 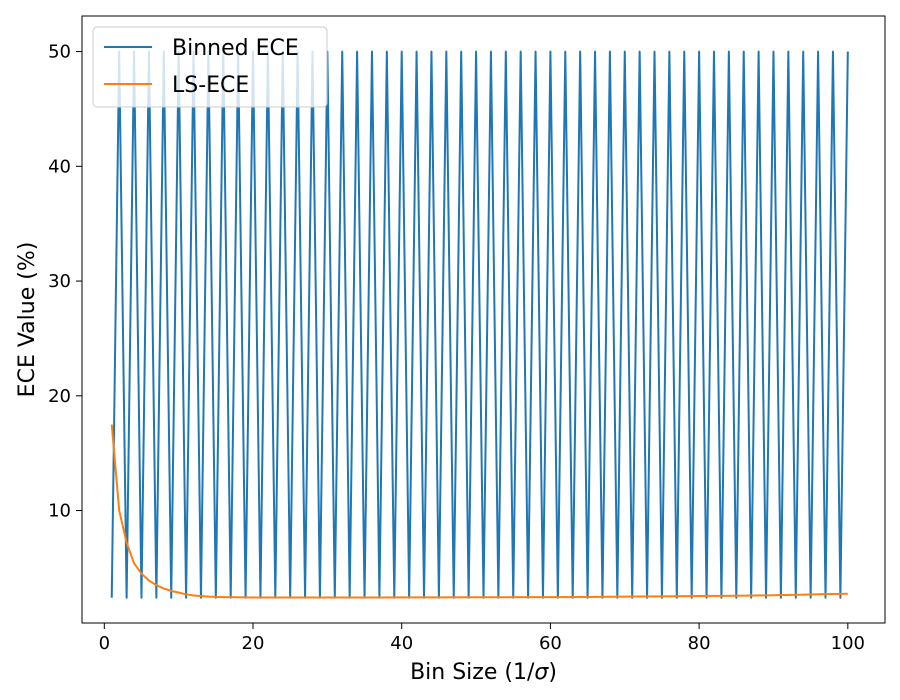 I want to click on x-axis-label: Bin Size (1/σ), so click(x=483, y=672).